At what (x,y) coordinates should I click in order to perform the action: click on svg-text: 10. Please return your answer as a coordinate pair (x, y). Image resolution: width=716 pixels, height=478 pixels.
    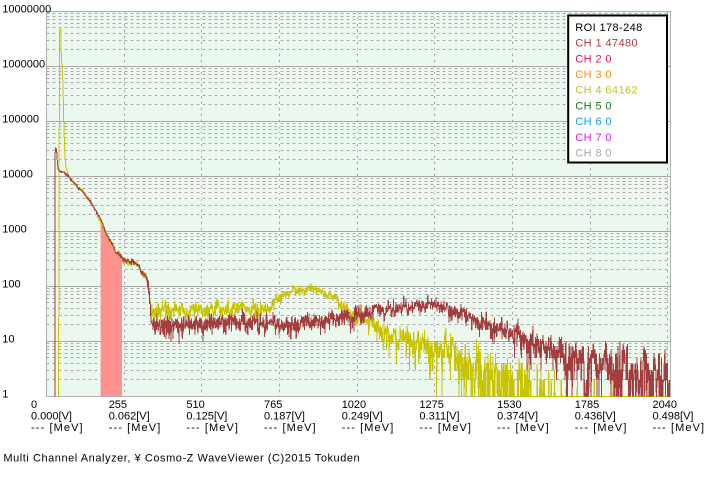
    Looking at the image, I should click on (8, 339).